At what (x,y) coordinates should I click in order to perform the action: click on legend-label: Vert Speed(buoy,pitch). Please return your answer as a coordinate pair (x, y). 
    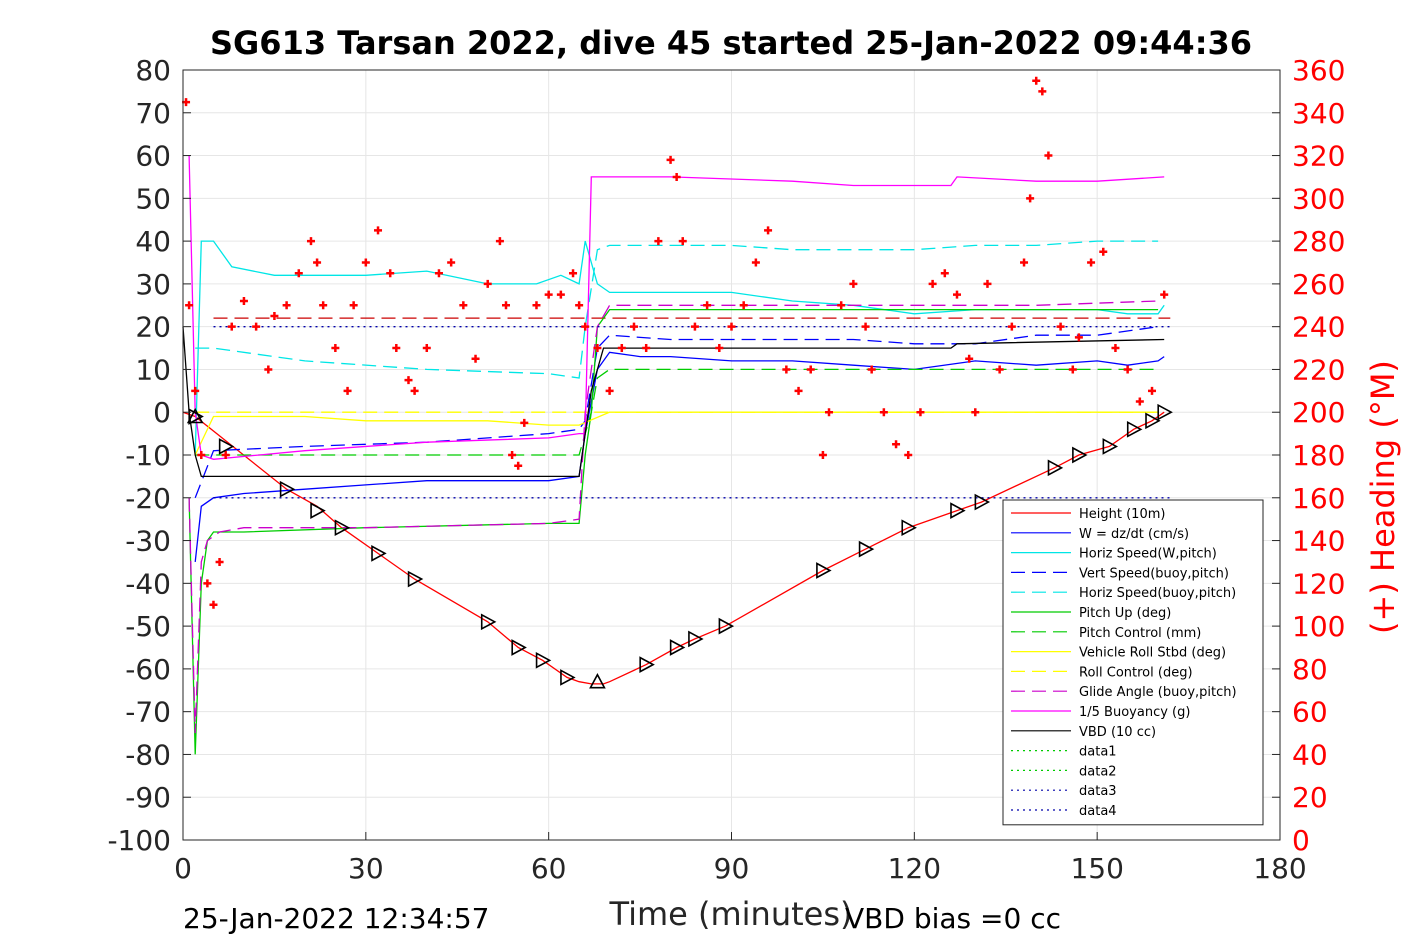
    Looking at the image, I should click on (1154, 573).